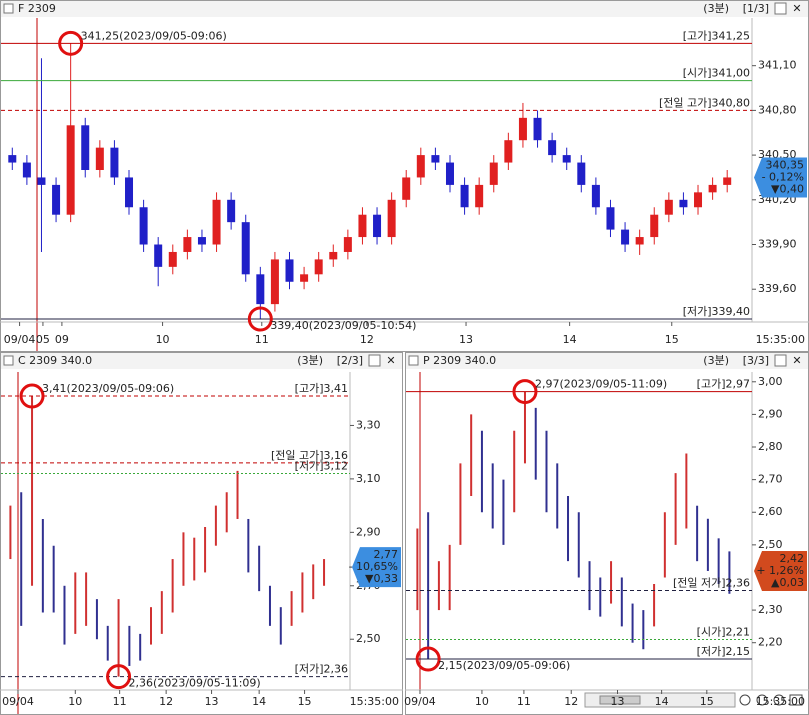 Image resolution: width=809 pixels, height=715 pixels. Describe the element at coordinates (777, 244) in the screenshot. I see `y-tick-label: 339,90` at that location.